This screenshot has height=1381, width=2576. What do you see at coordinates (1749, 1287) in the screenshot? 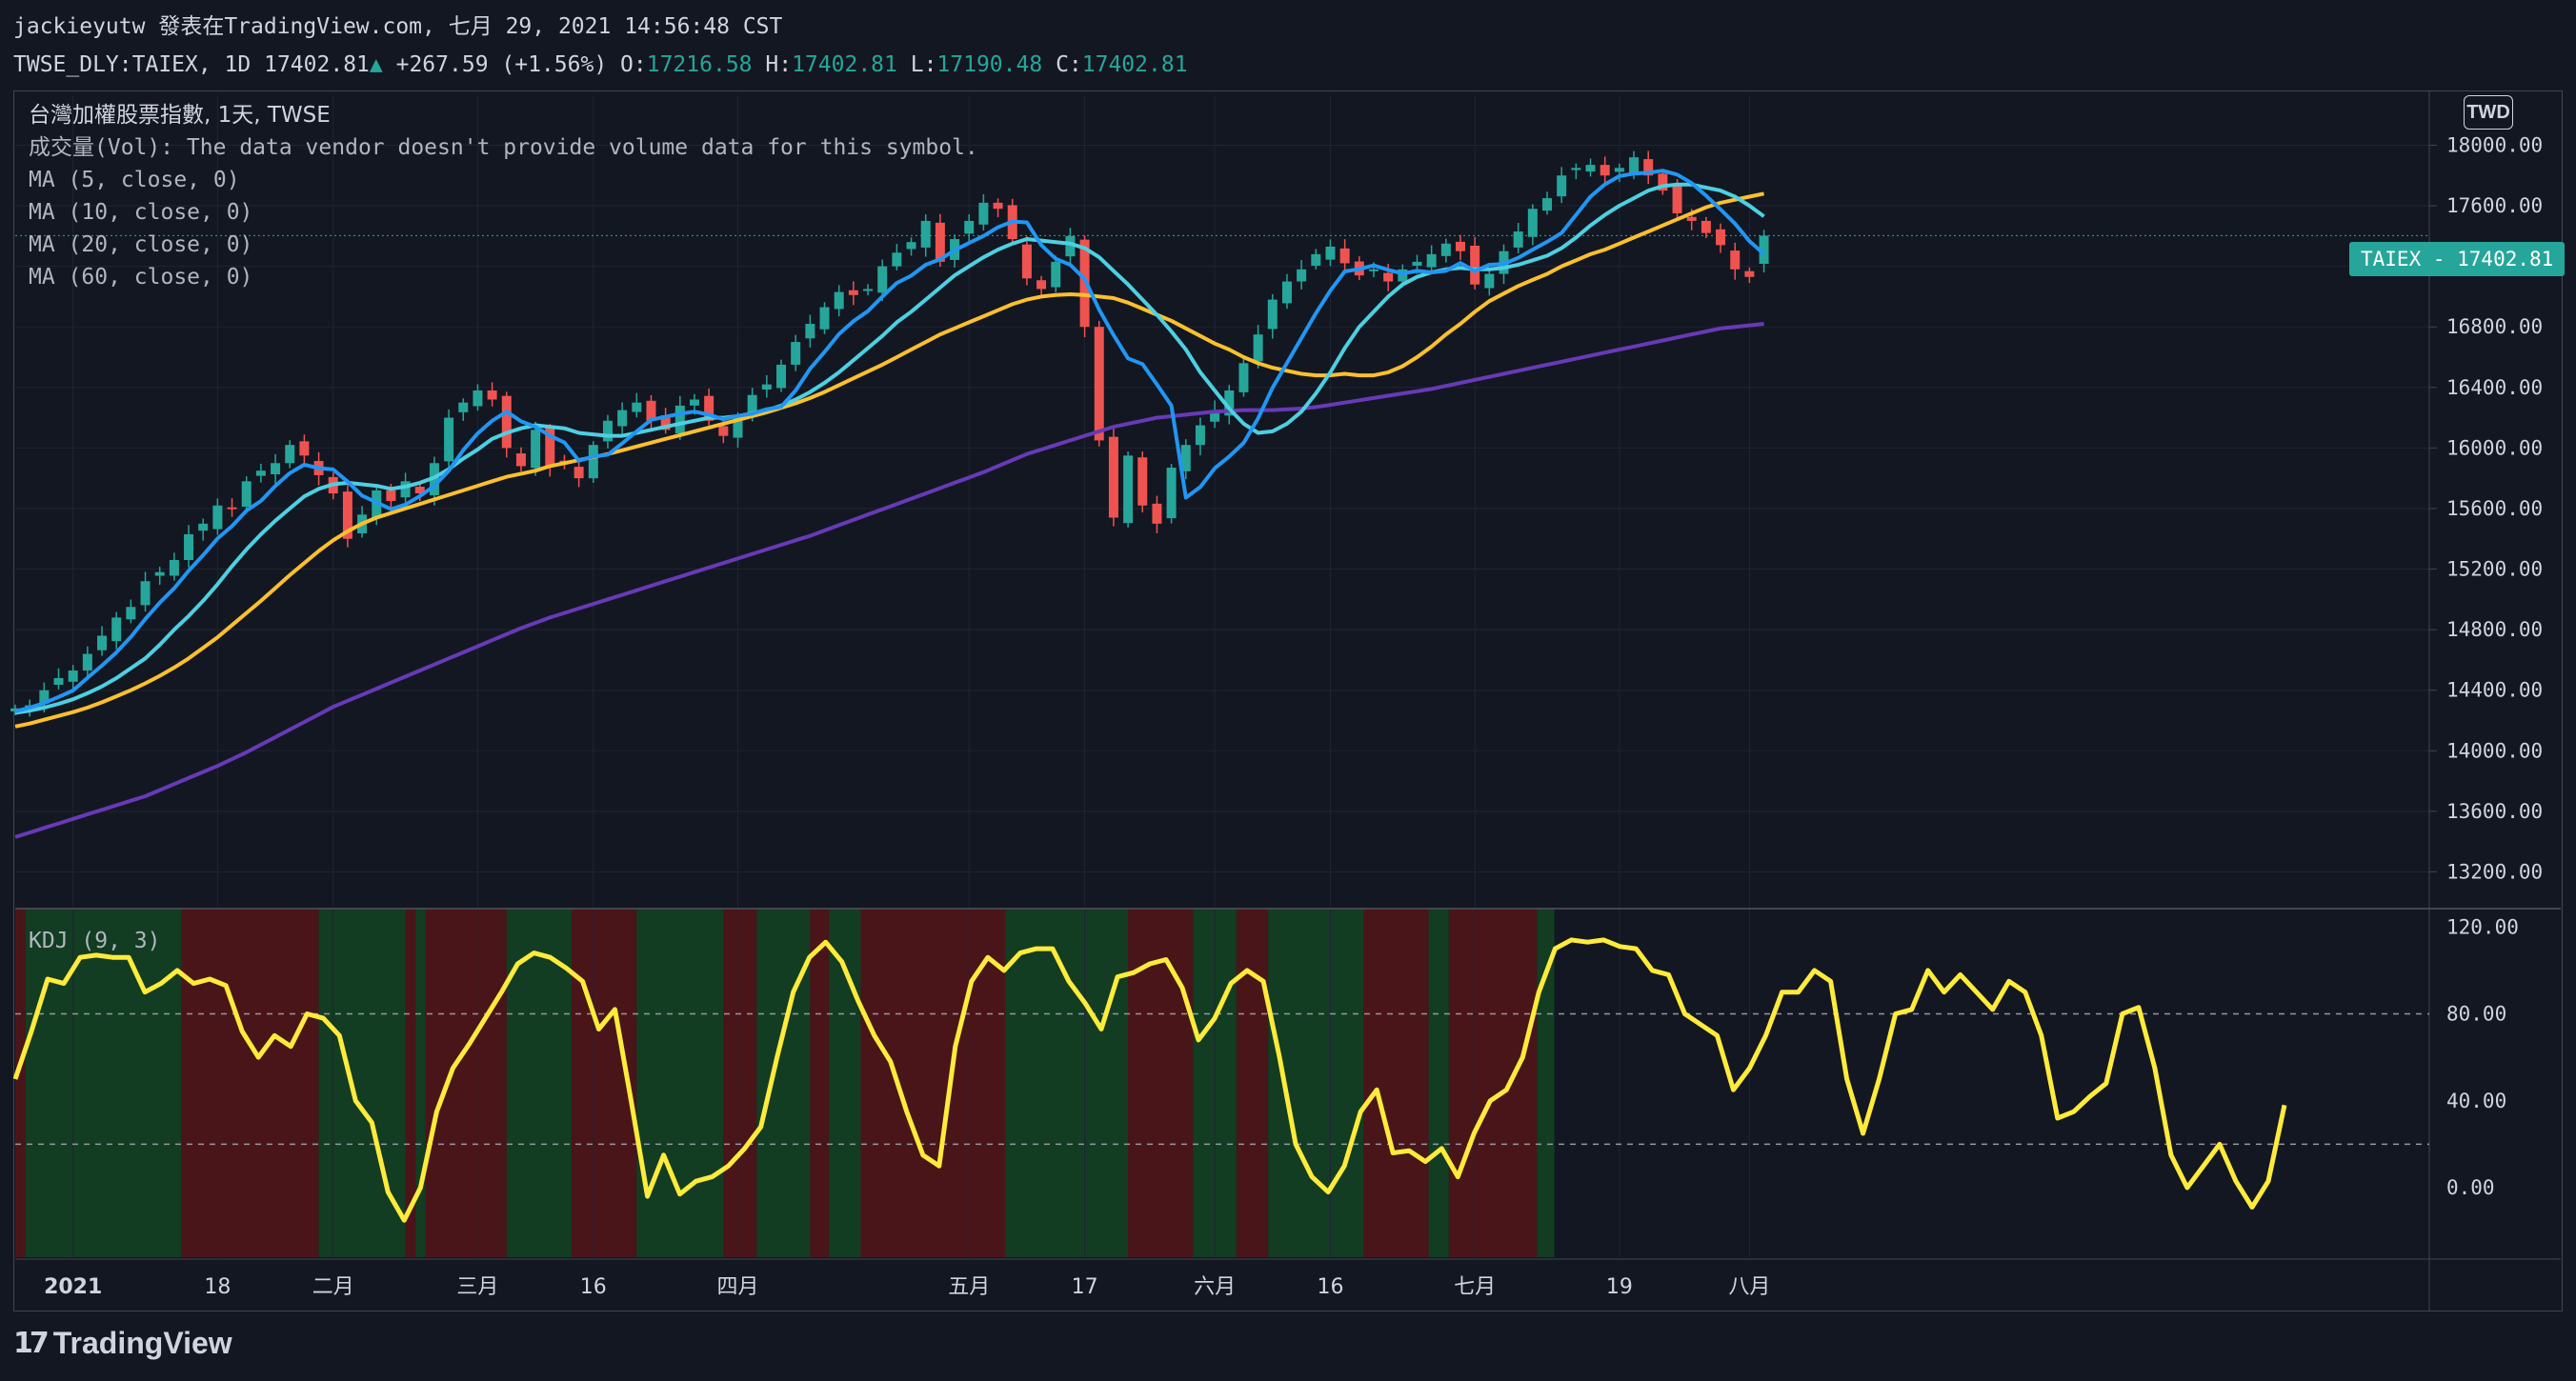
I see `time-tick-label: 八月` at bounding box center [1749, 1287].